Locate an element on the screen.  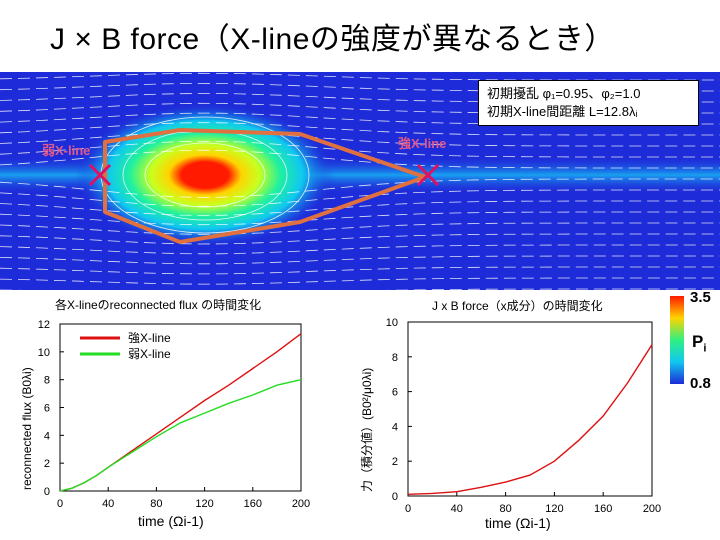
colorbar-quantity: Pi is located at coordinates (699, 343).